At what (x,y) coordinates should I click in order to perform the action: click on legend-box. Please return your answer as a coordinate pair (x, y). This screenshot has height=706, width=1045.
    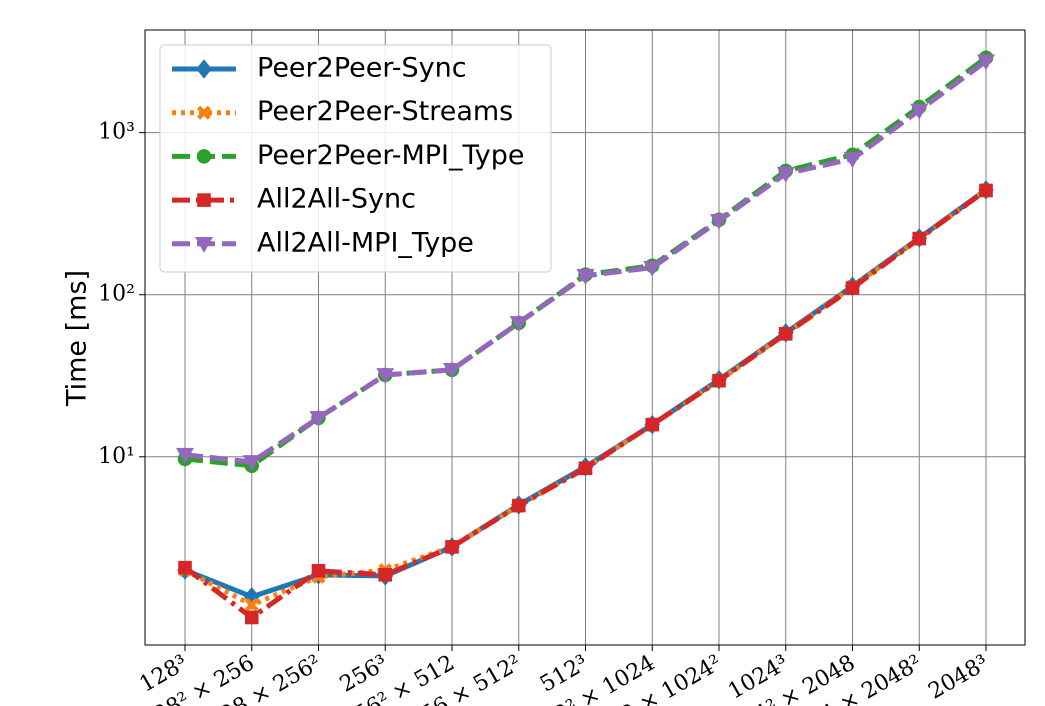
    Looking at the image, I should click on (355, 158).